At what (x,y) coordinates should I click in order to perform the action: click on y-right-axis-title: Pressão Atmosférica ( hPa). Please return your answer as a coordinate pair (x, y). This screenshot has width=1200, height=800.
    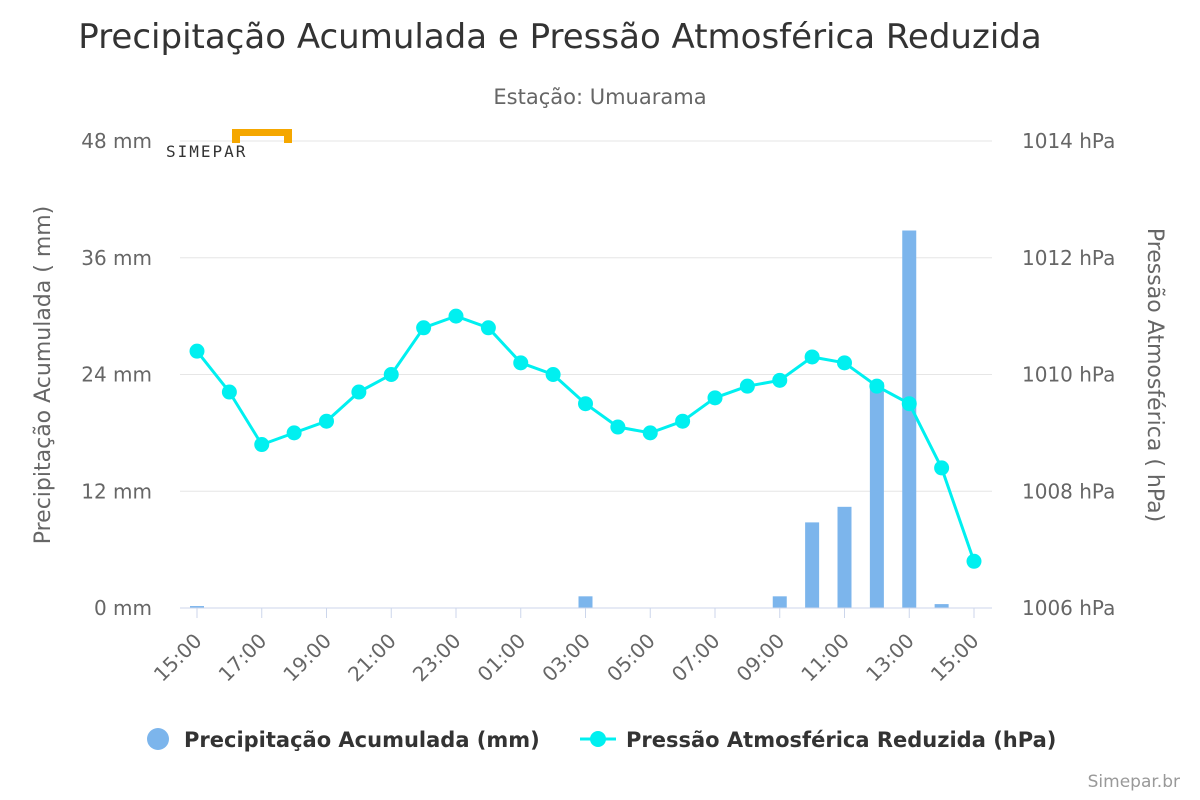
    Looking at the image, I should click on (1154, 375).